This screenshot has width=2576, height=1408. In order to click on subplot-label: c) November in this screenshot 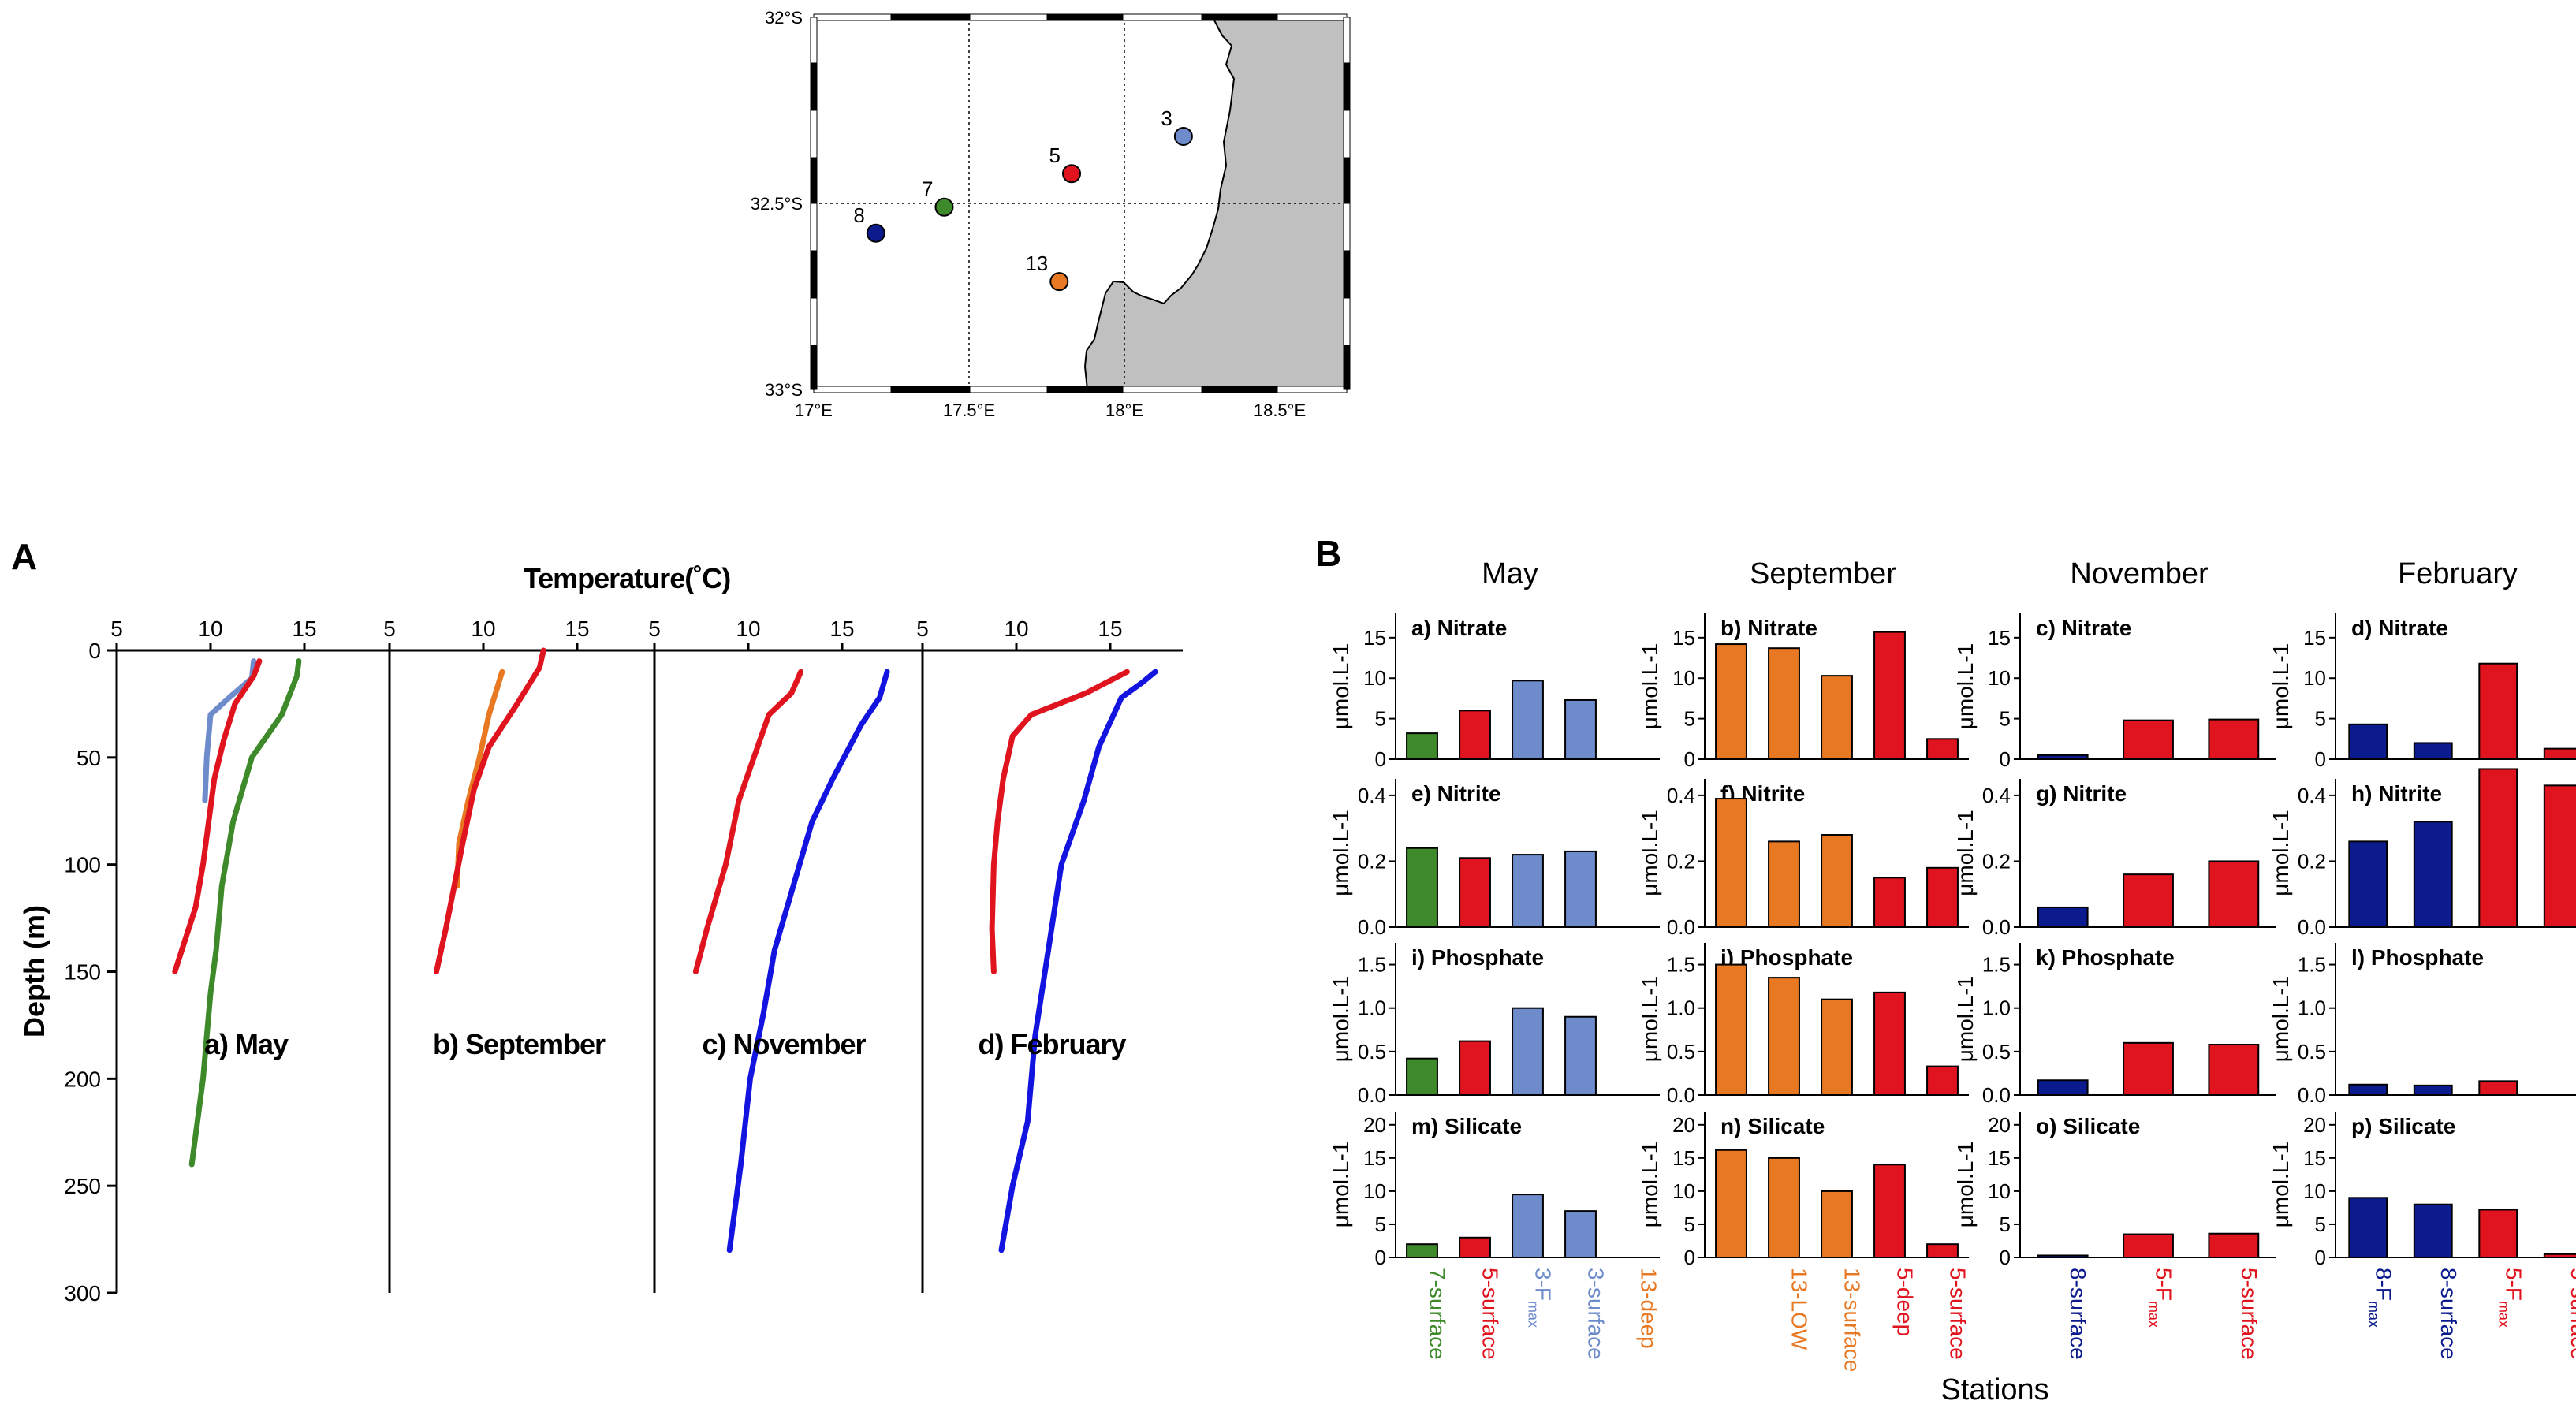, I will do `click(784, 1044)`.